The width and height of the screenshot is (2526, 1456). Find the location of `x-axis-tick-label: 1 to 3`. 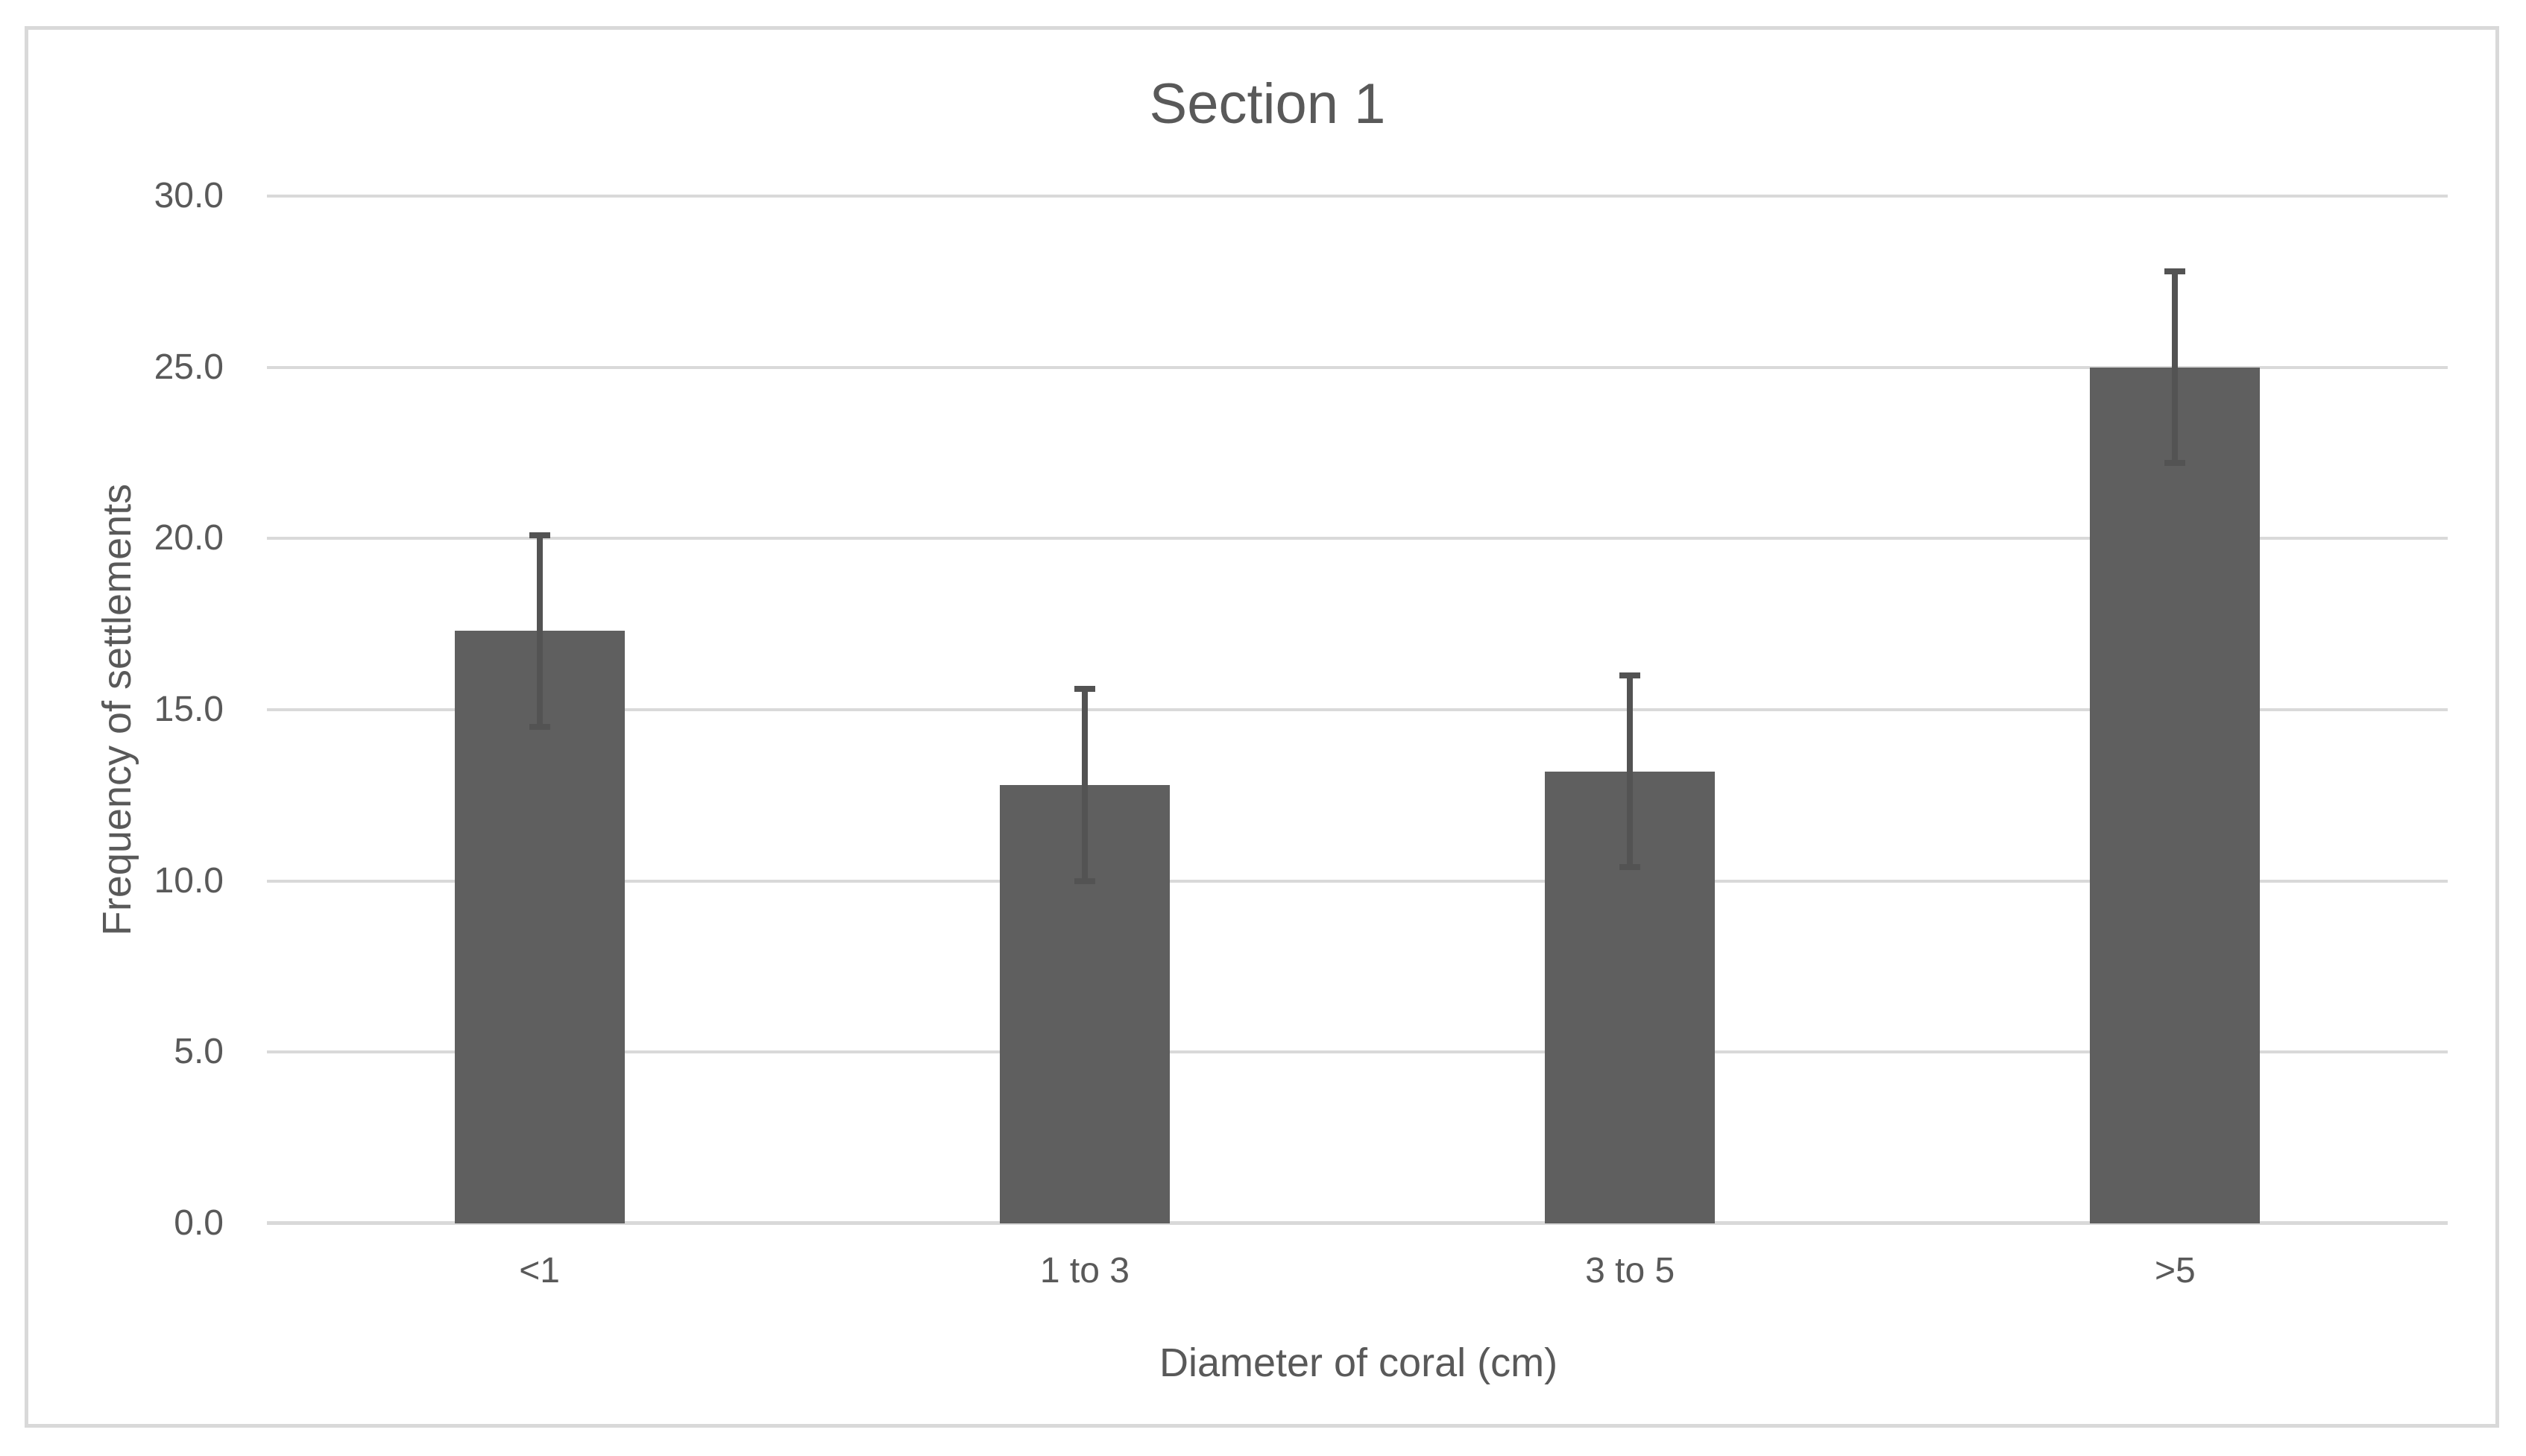

x-axis-tick-label: 1 to 3 is located at coordinates (1084, 1270).